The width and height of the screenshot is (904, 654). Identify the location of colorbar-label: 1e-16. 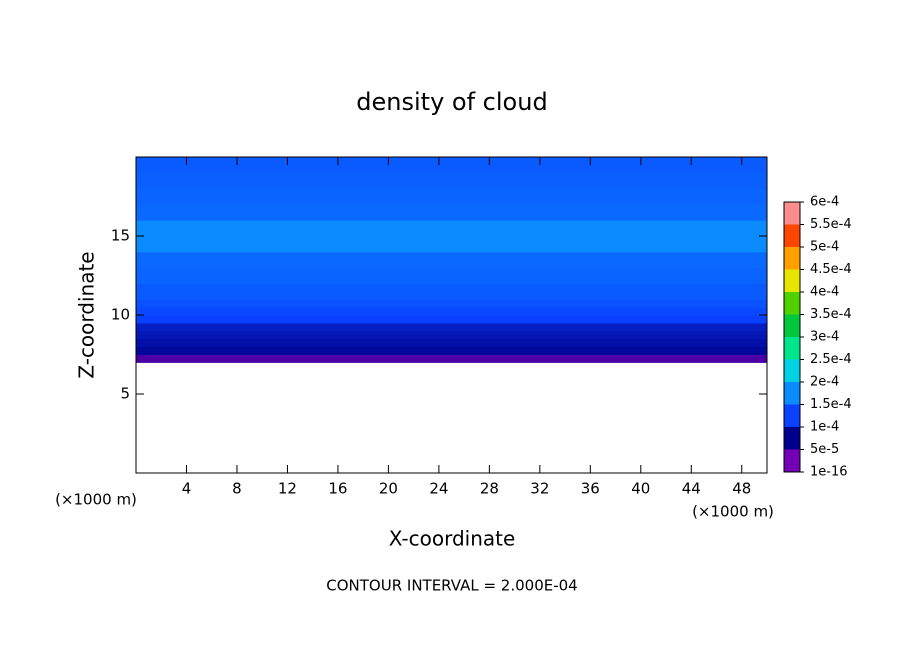
(829, 472).